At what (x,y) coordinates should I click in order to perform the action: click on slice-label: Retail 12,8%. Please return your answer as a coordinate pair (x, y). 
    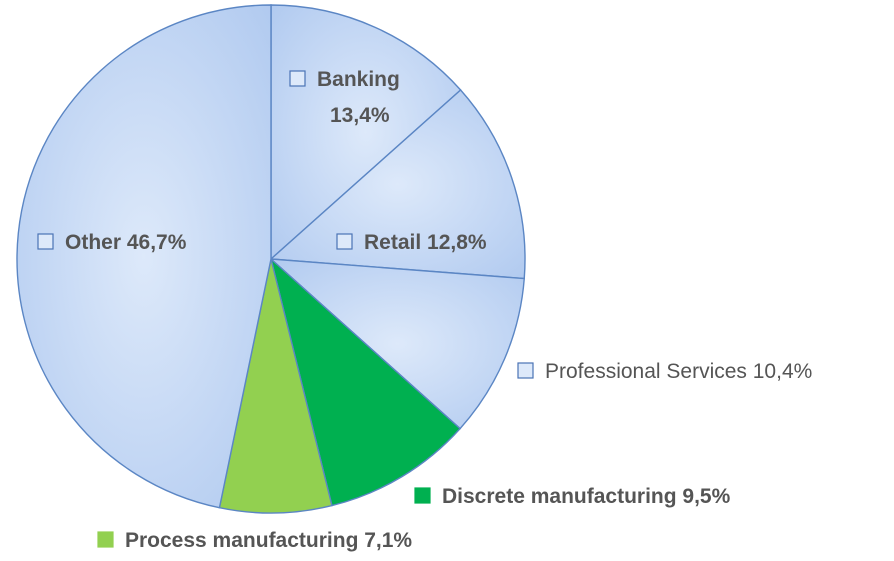
    Looking at the image, I should click on (425, 242).